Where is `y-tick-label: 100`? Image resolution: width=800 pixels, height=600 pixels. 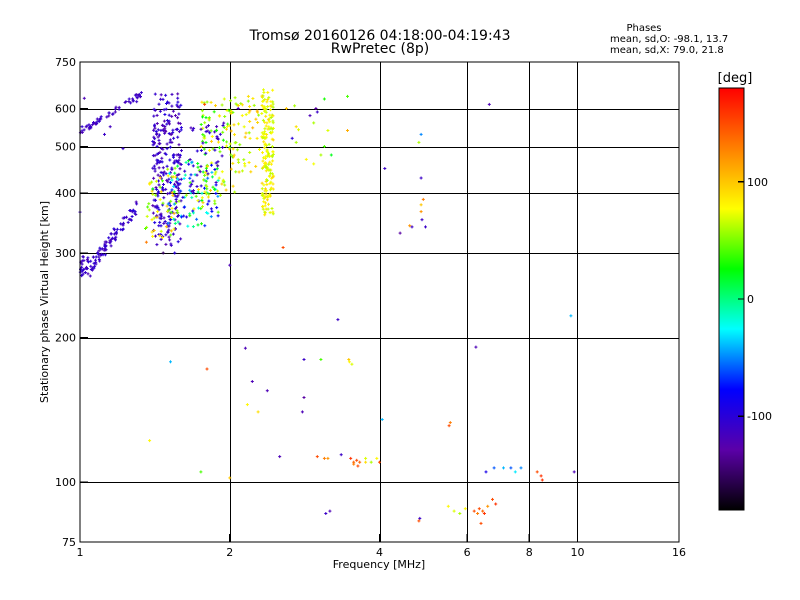
y-tick-label: 100 is located at coordinates (65, 482).